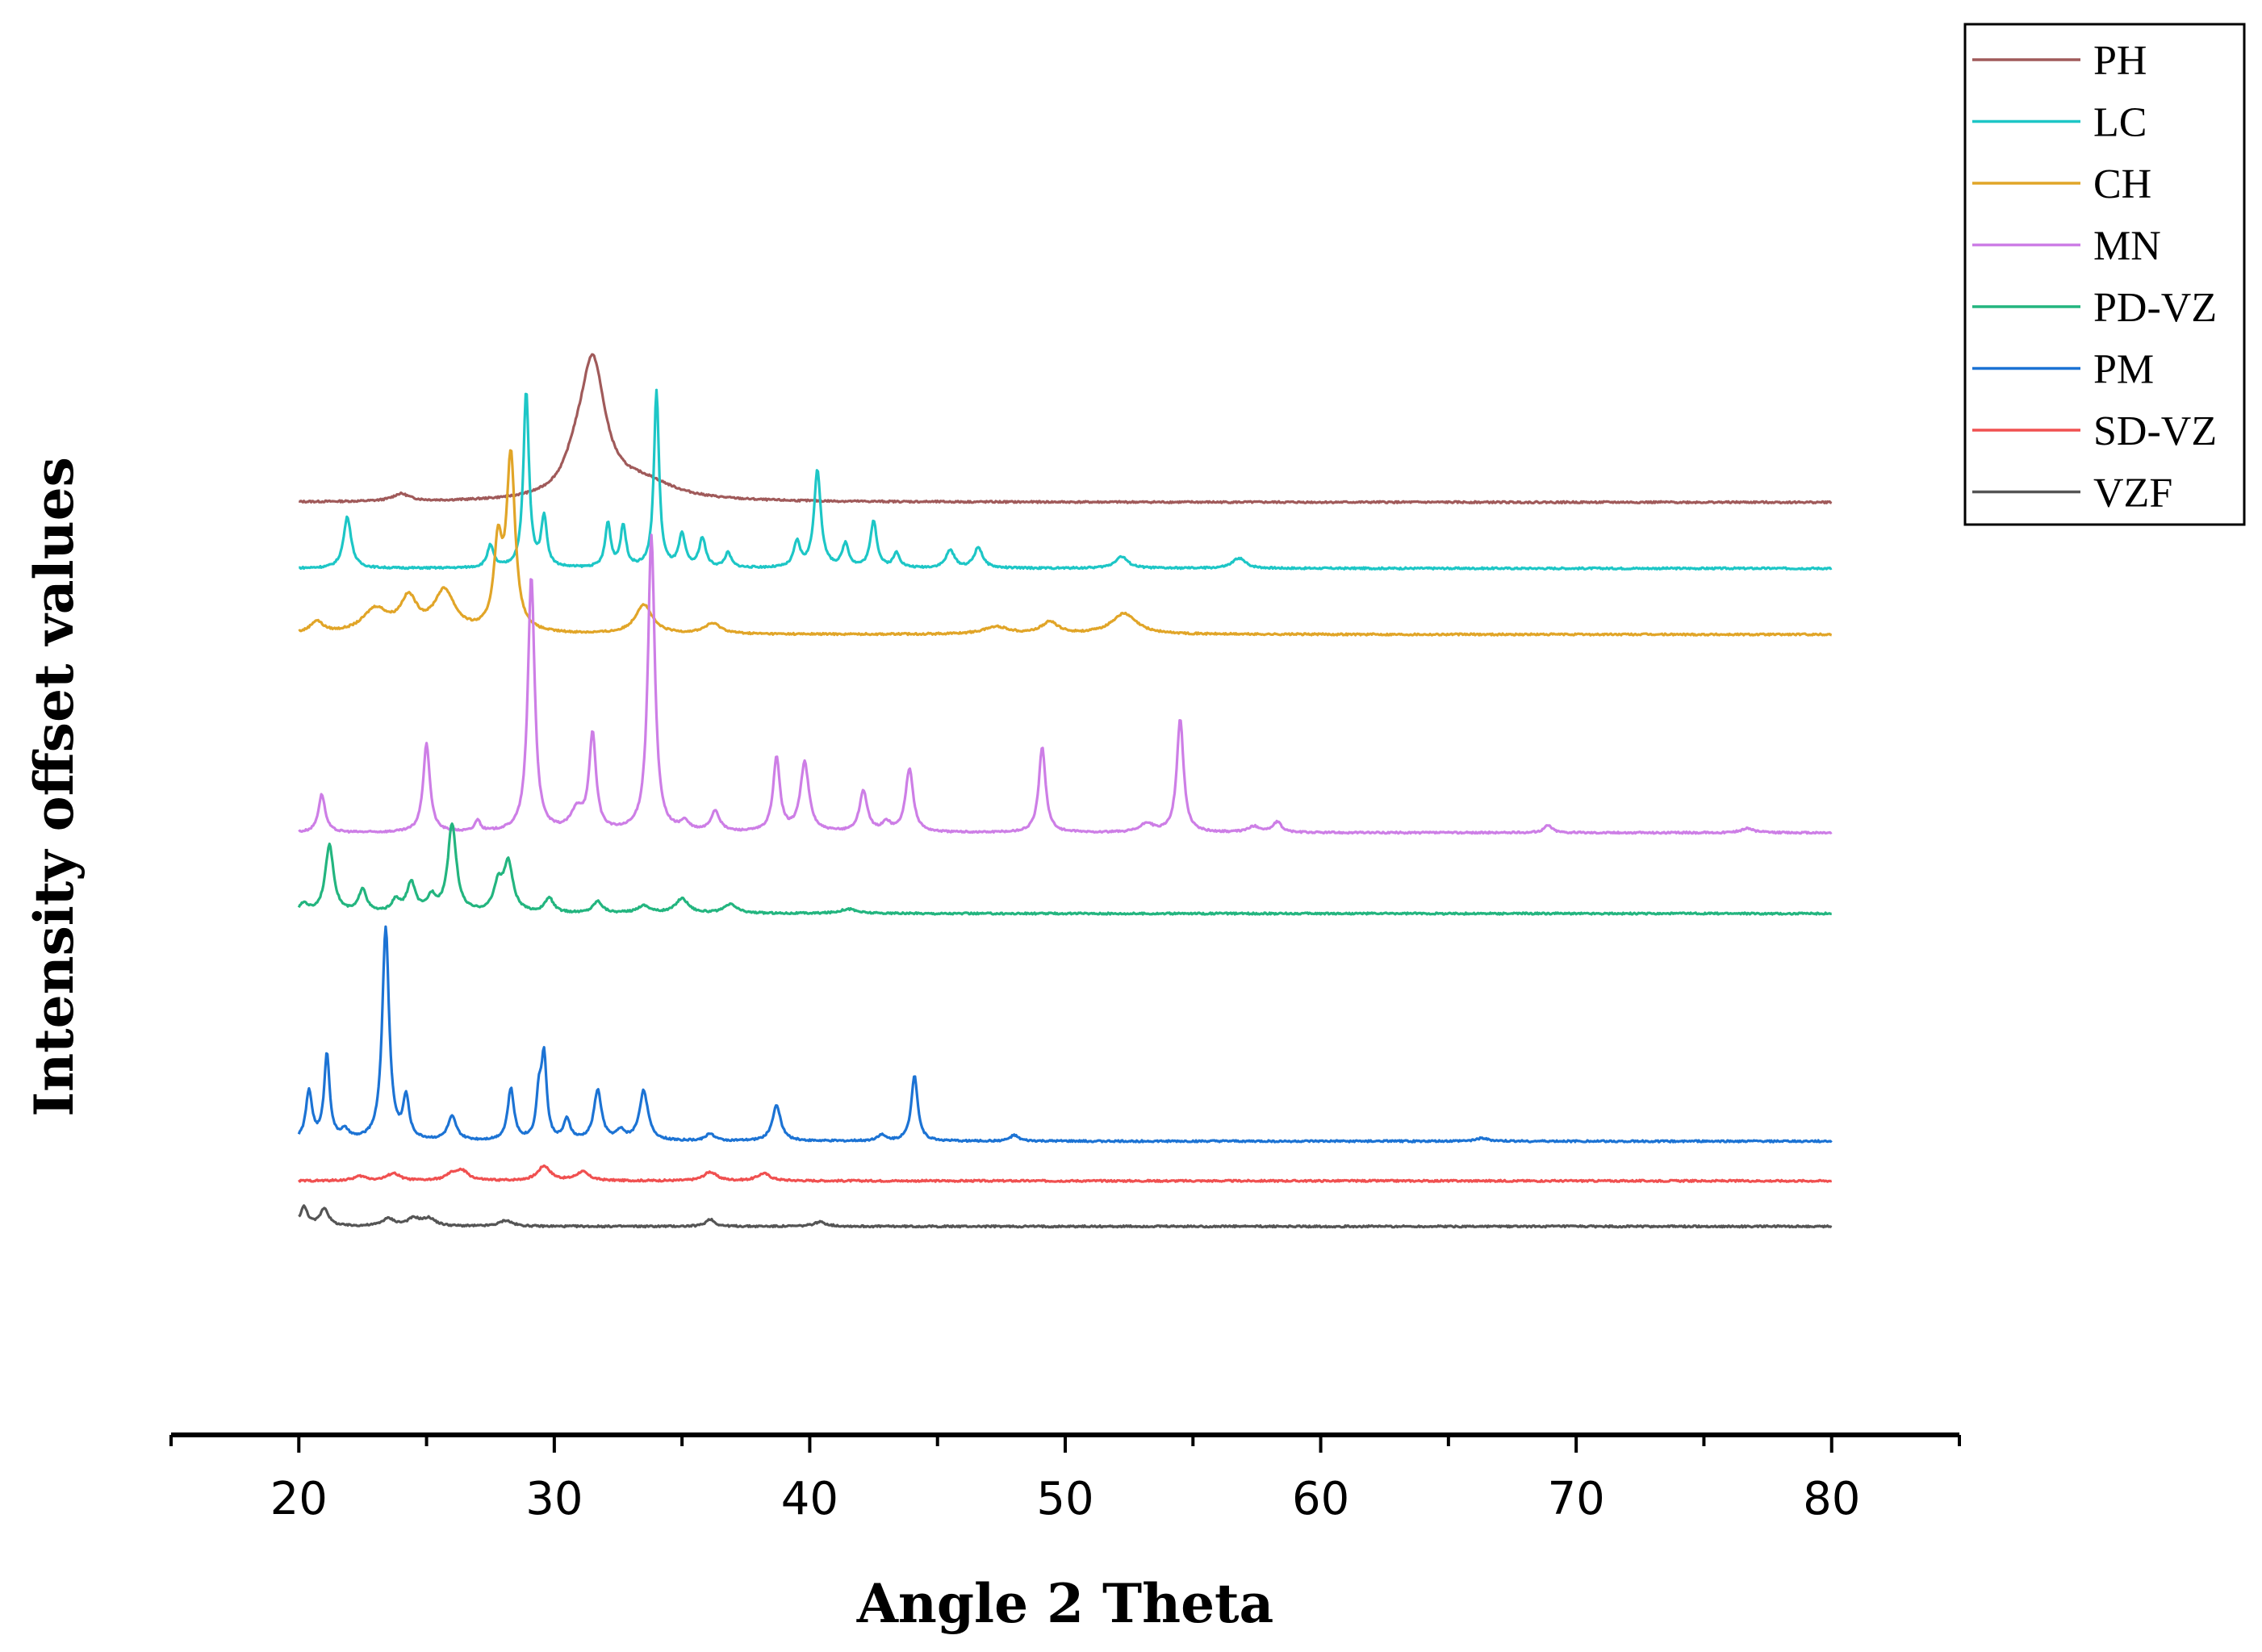  Describe the element at coordinates (809, 1499) in the screenshot. I see `x-tick-label: 40` at that location.